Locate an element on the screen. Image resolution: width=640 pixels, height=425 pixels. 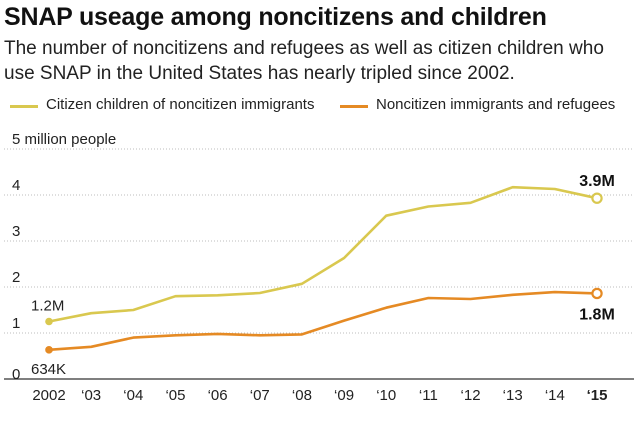
y-tick-label-0: 0 is located at coordinates (16, 374).